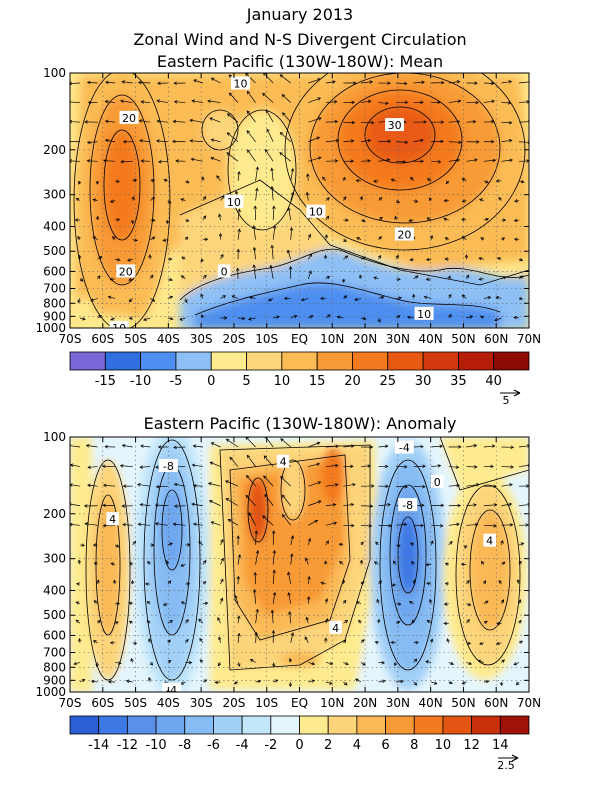 The width and height of the screenshot is (600, 800). I want to click on colorbar-label: 0, so click(299, 745).